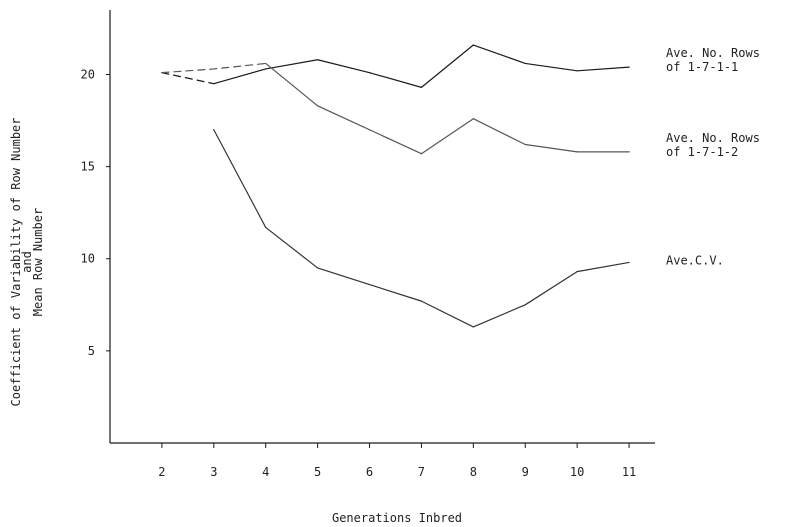 This screenshot has width=792, height=527. Describe the element at coordinates (213, 472) in the screenshot. I see `x-tick-label: 3` at that location.